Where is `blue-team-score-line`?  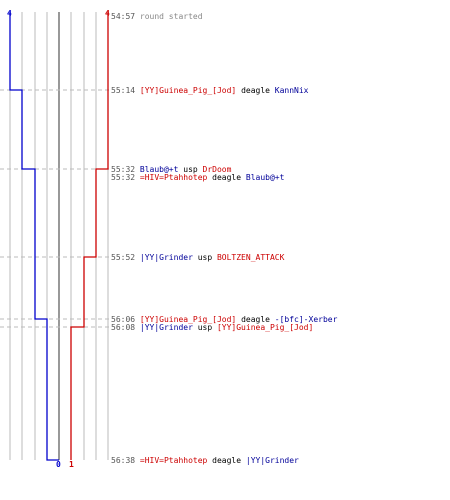 blue-team-score-line is located at coordinates (34, 236).